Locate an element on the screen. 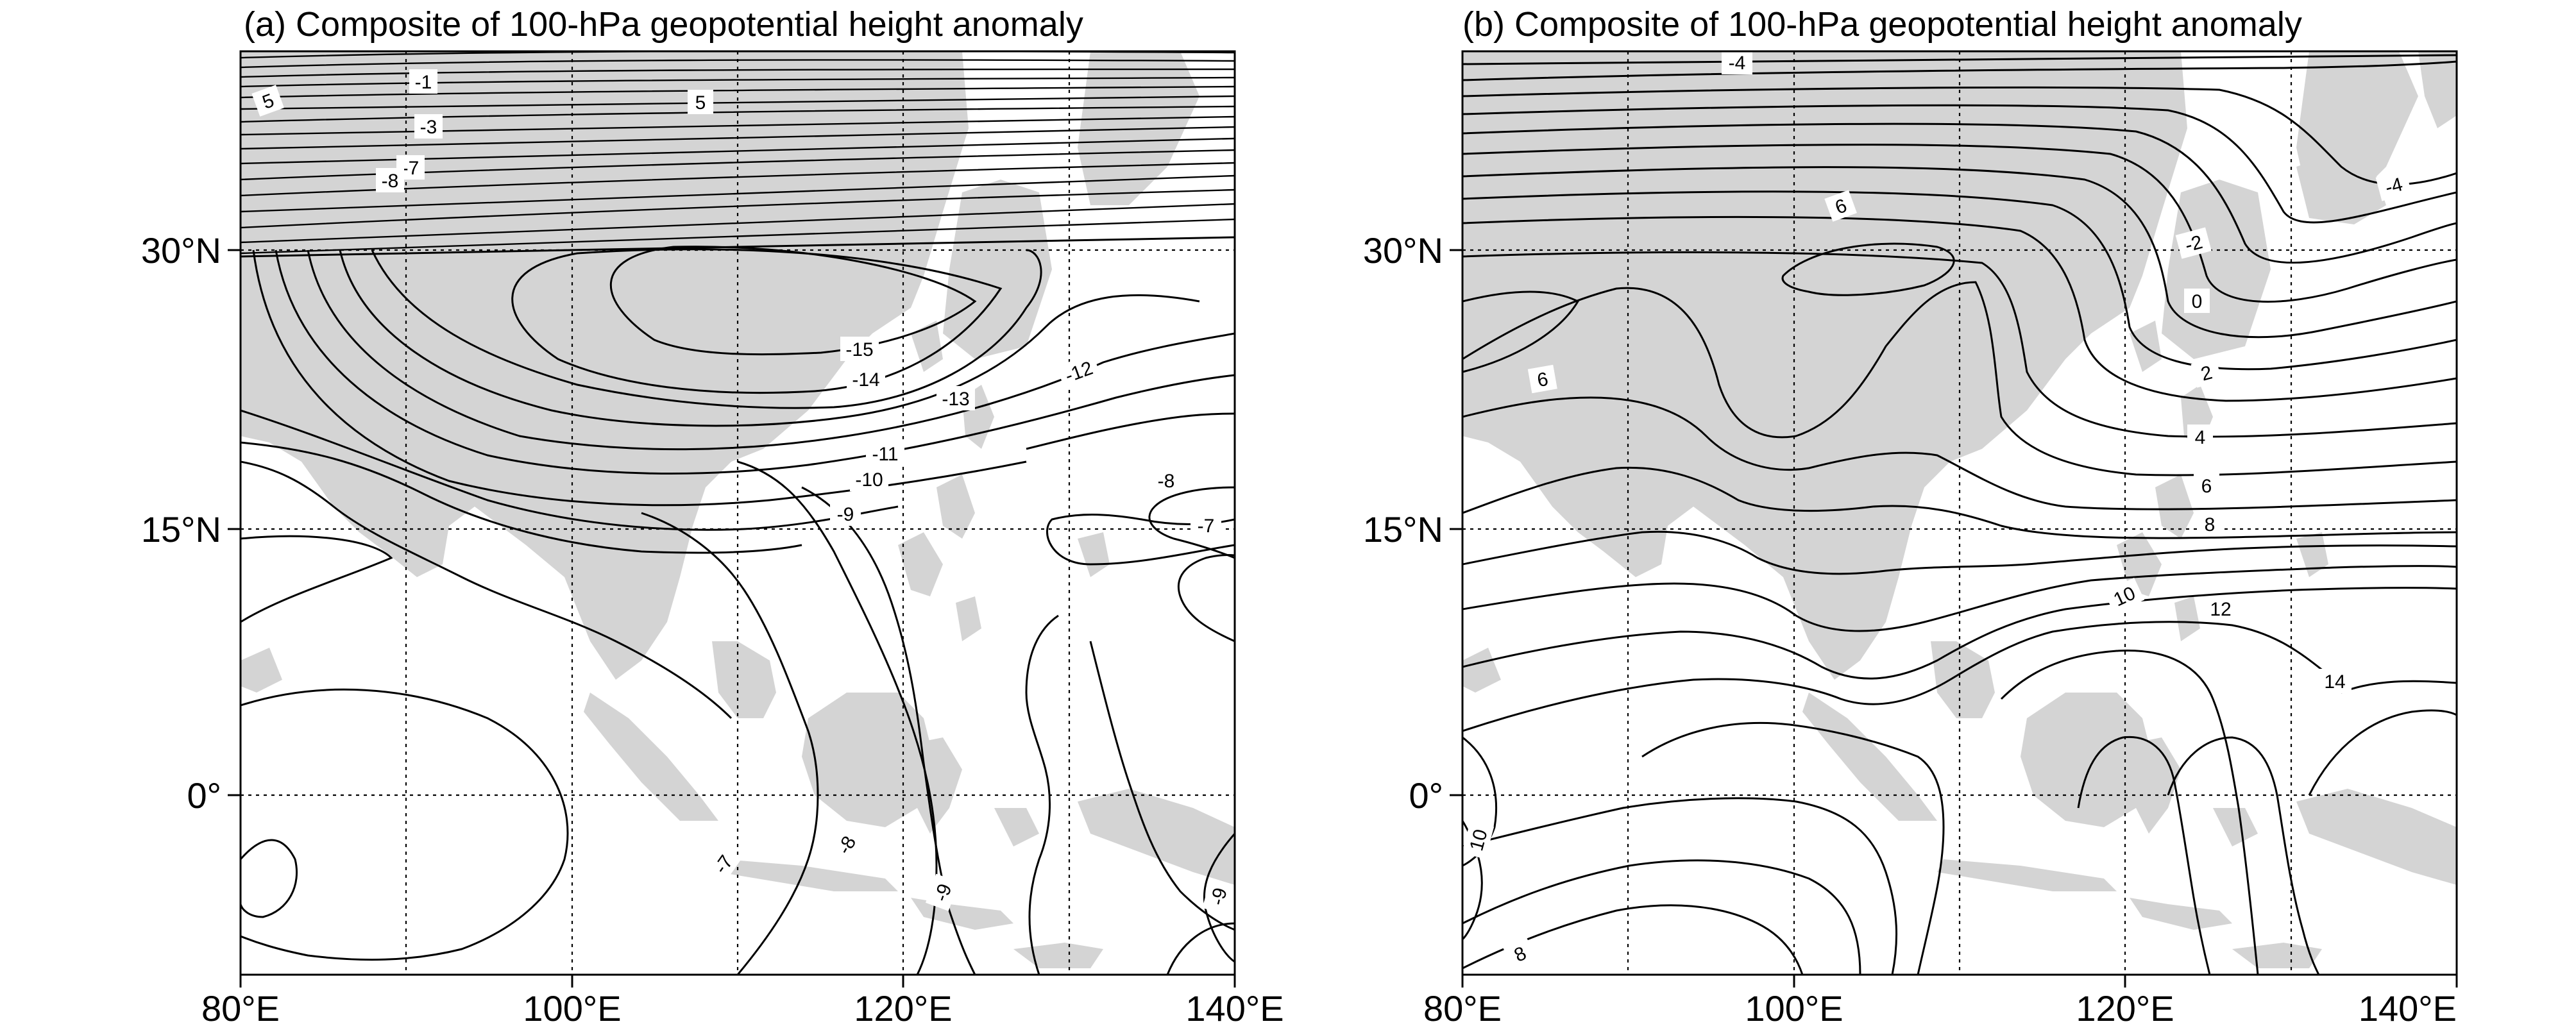 Image resolution: width=2576 pixels, height=1026 pixels. contour-label: -1 is located at coordinates (423, 82).